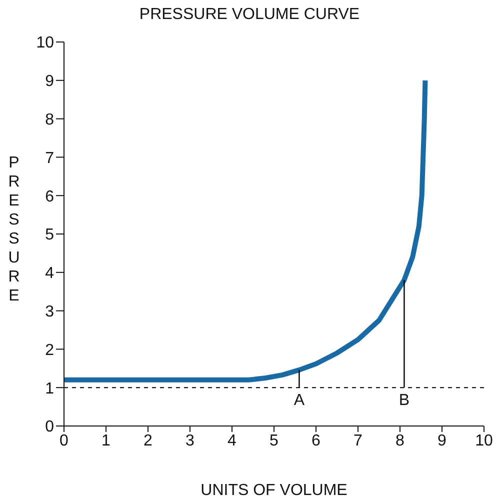  Describe the element at coordinates (49, 273) in the screenshot. I see `y-tick-label: 4` at that location.